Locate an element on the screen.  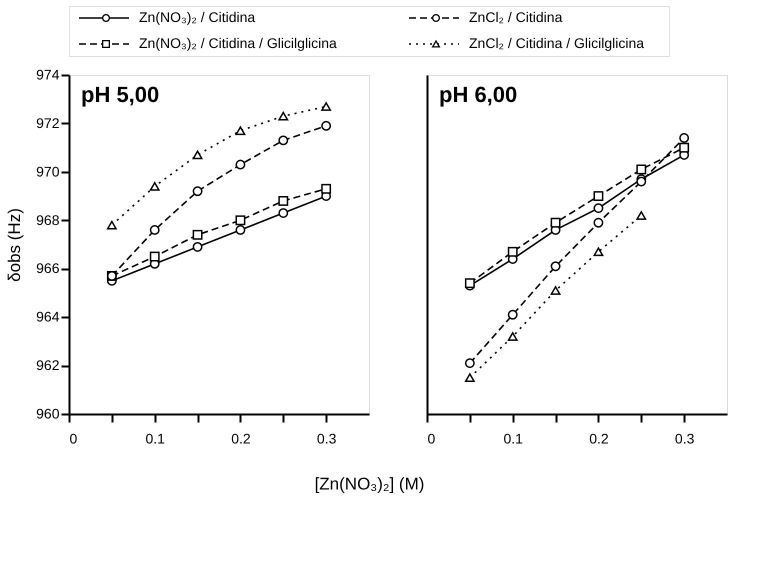
legend-label: Zn(NO₃)₂ / Citidina is located at coordinates (197, 17).